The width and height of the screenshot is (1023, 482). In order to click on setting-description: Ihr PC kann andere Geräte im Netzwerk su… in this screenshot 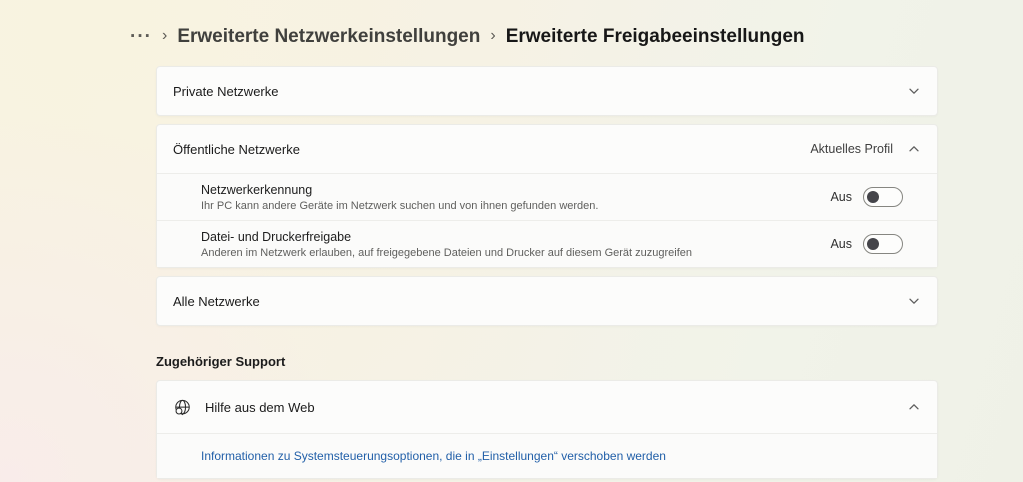, I will do `click(400, 205)`.